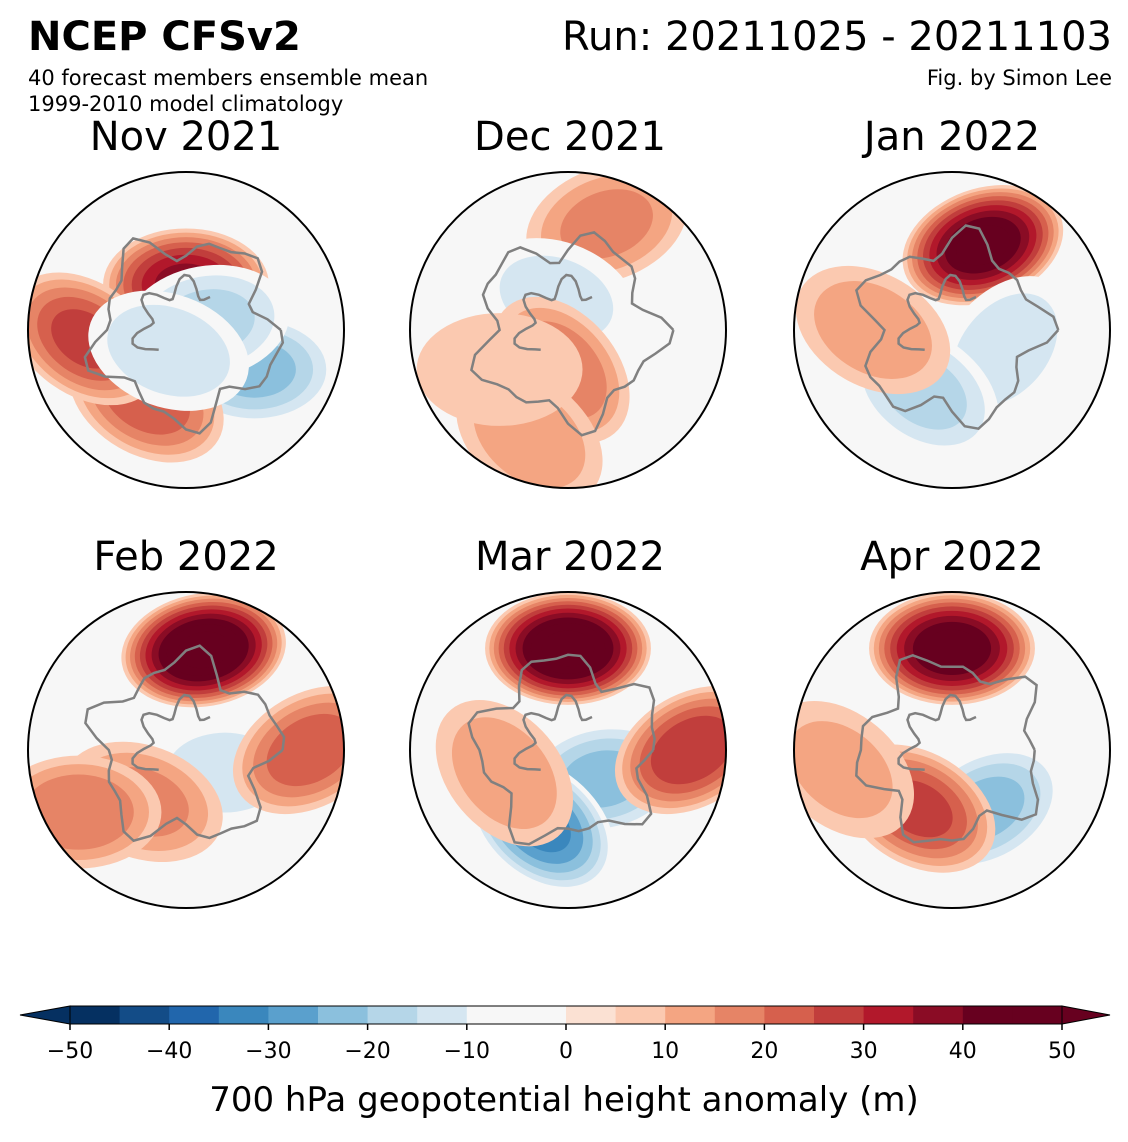 The width and height of the screenshot is (1128, 1142). What do you see at coordinates (186, 557) in the screenshot?
I see `panel-title: Feb 2022` at bounding box center [186, 557].